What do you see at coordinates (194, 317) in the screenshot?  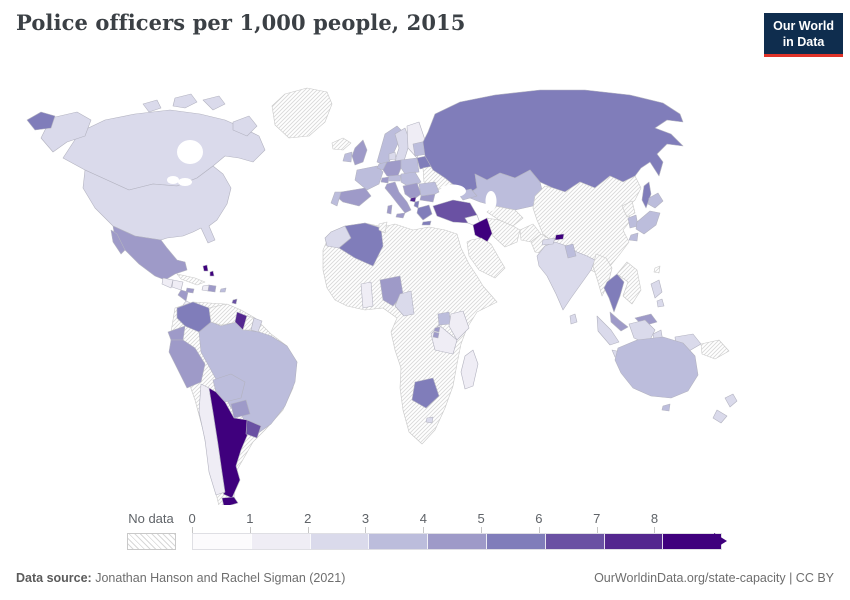 I see `country-colombia` at bounding box center [194, 317].